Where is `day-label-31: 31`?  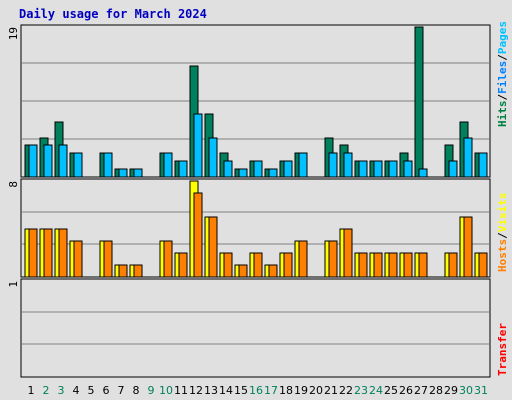 day-label-31: 31 is located at coordinates (481, 390).